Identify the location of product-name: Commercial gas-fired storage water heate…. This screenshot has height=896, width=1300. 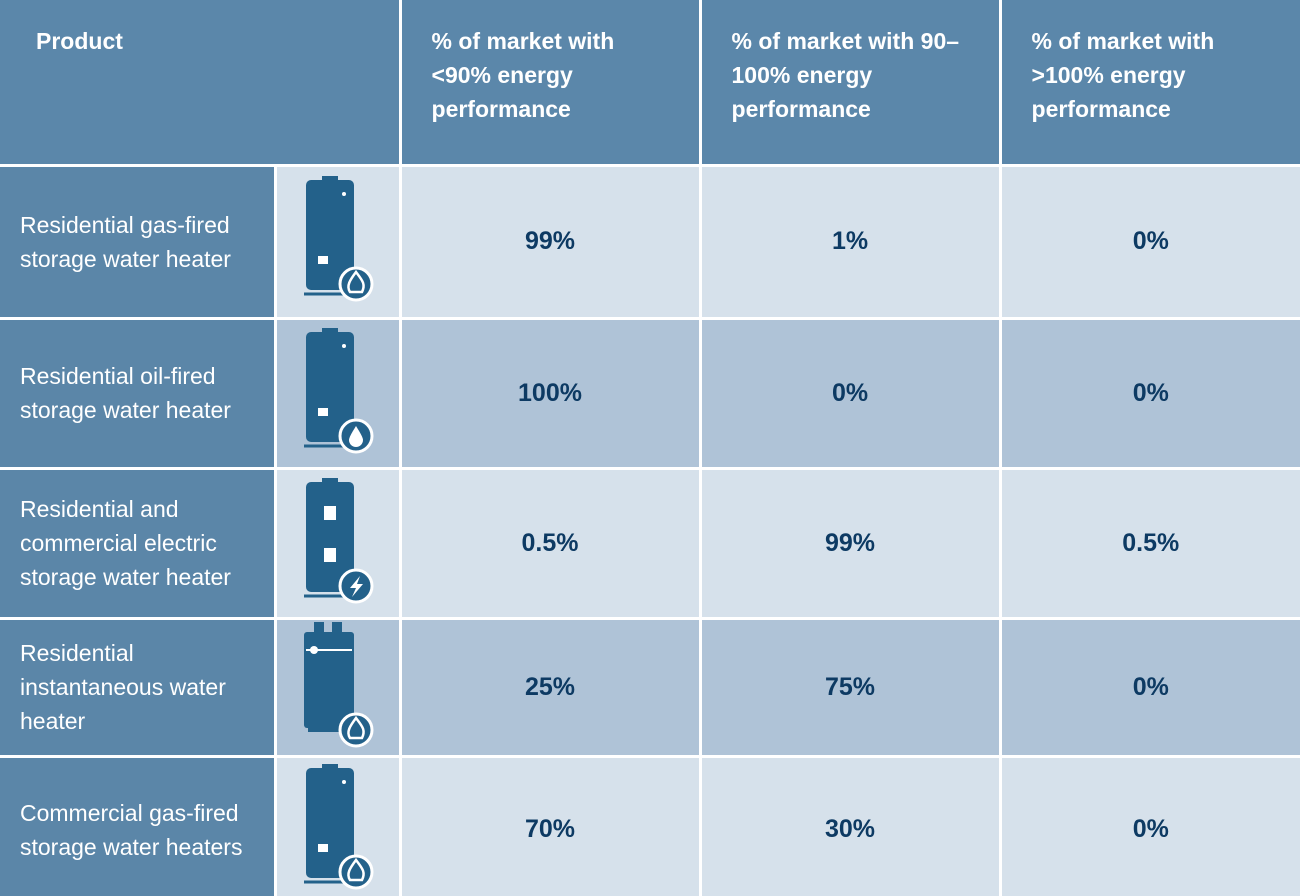
(138, 825).